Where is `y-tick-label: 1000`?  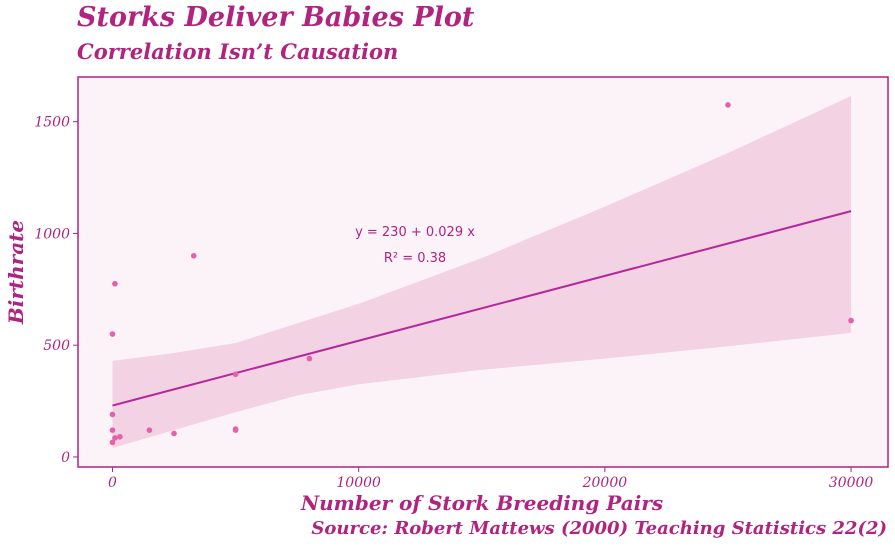 y-tick-label: 1000 is located at coordinates (52, 234).